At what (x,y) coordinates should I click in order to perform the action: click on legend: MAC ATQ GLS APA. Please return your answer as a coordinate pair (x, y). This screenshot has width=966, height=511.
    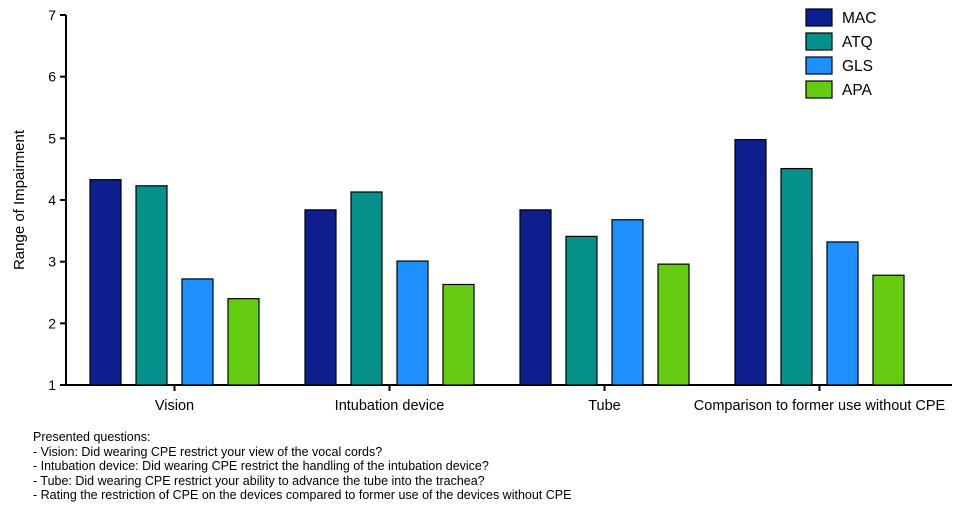
    Looking at the image, I should click on (840, 53).